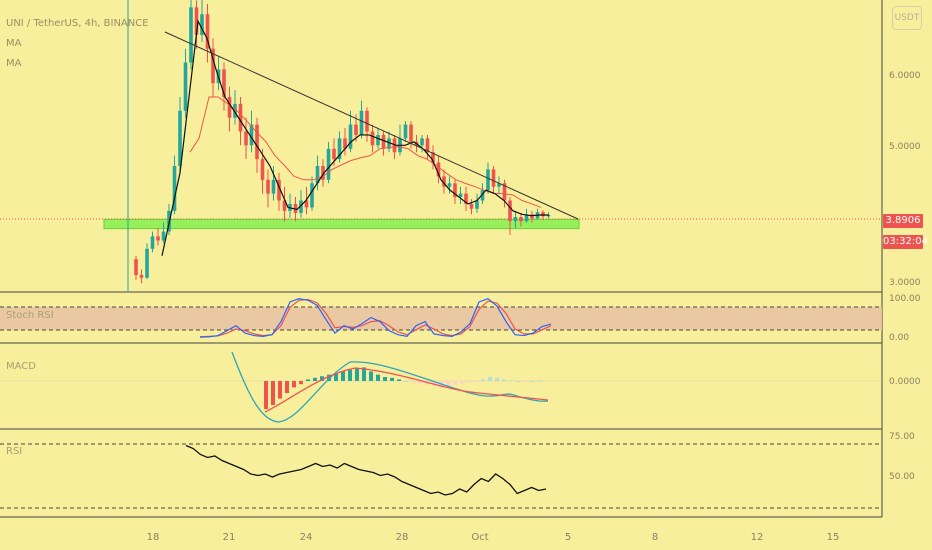  I want to click on stoch-tick-label: 100.00, so click(905, 299).